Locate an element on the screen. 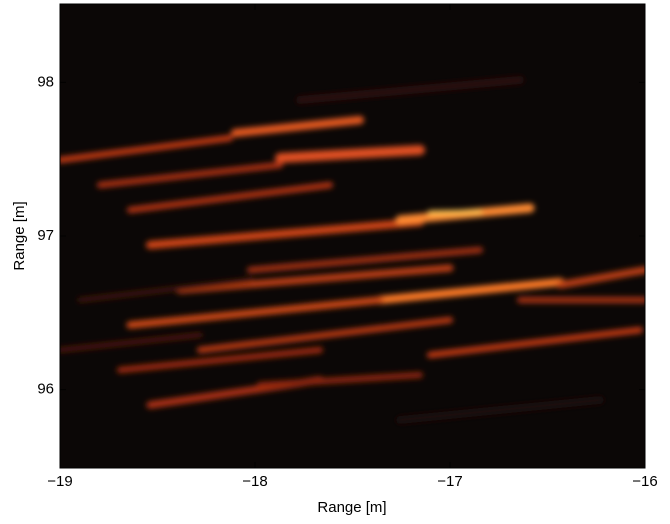 The height and width of the screenshot is (524, 670). y-tick-label: 98 is located at coordinates (45, 81).